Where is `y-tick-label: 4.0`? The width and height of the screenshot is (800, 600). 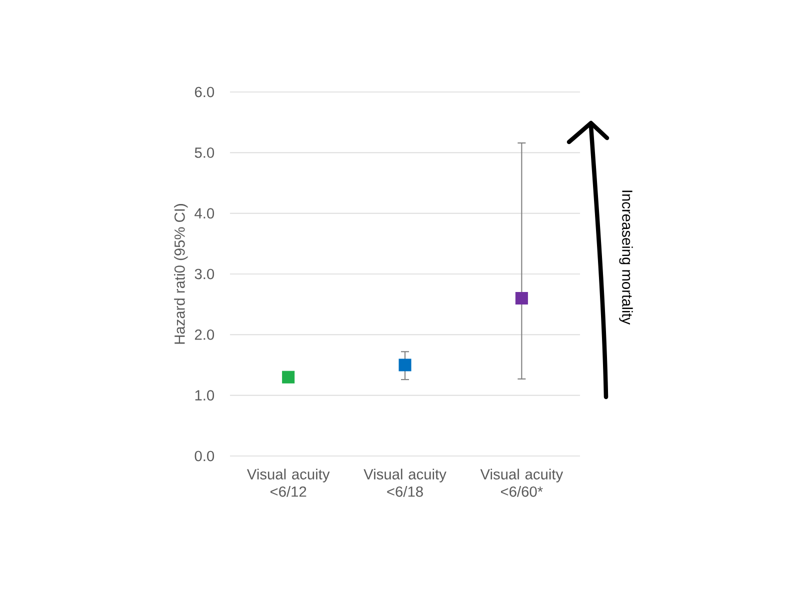 y-tick-label: 4.0 is located at coordinates (204, 213).